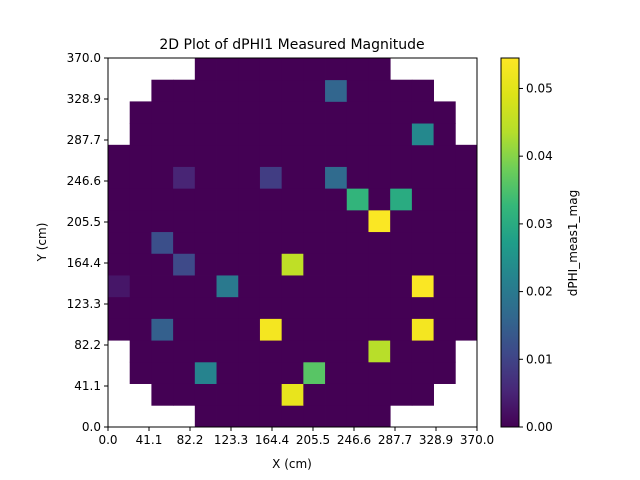 Image resolution: width=640 pixels, height=480 pixels. Describe the element at coordinates (84, 263) in the screenshot. I see `y-tick-label: 164.4` at that location.